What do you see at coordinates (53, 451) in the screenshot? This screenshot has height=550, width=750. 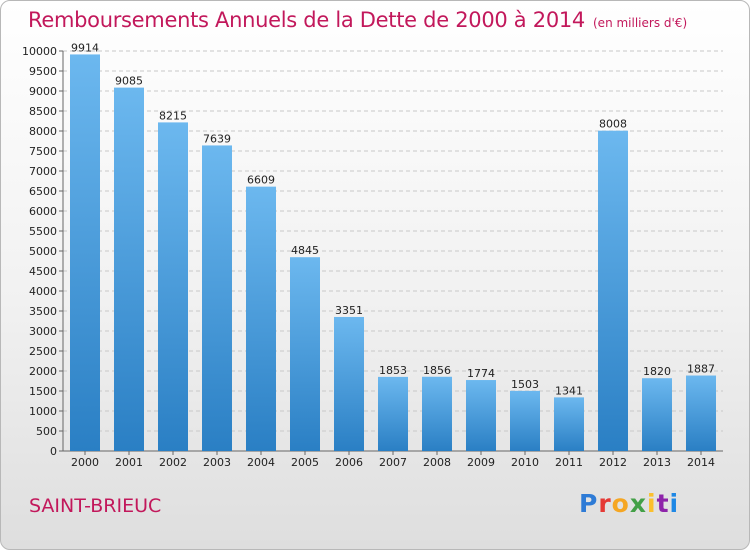 I see `y-tick-label: 0` at bounding box center [53, 451].